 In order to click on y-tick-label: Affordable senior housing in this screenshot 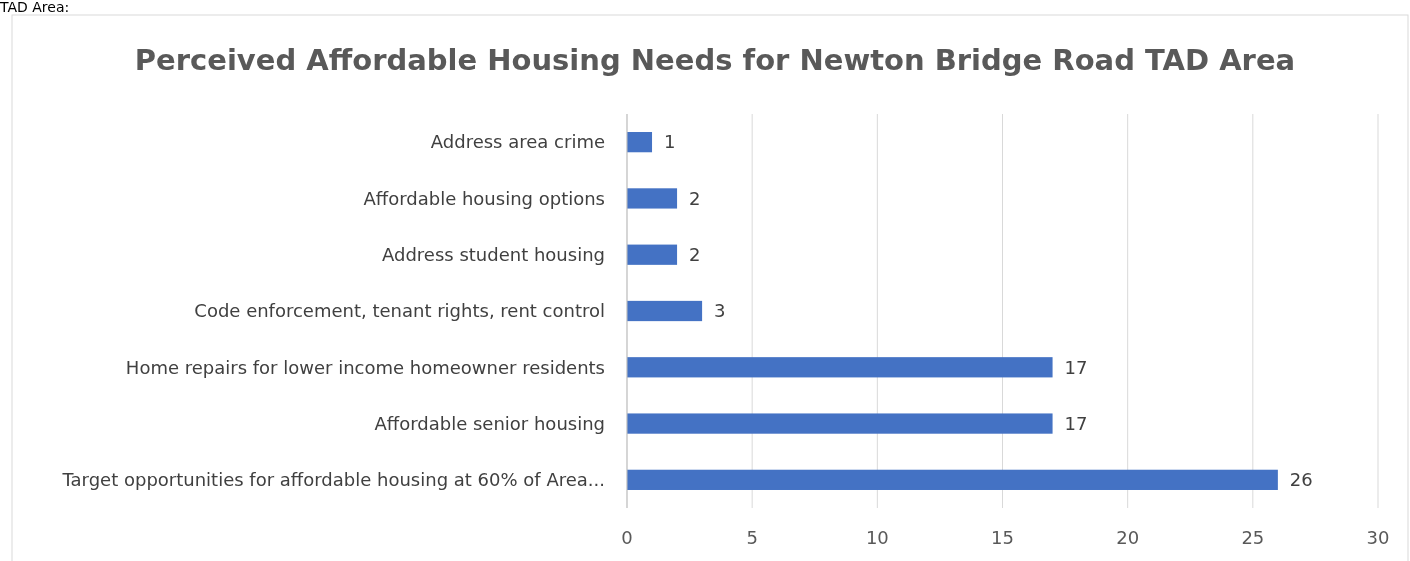, I will do `click(489, 423)`.